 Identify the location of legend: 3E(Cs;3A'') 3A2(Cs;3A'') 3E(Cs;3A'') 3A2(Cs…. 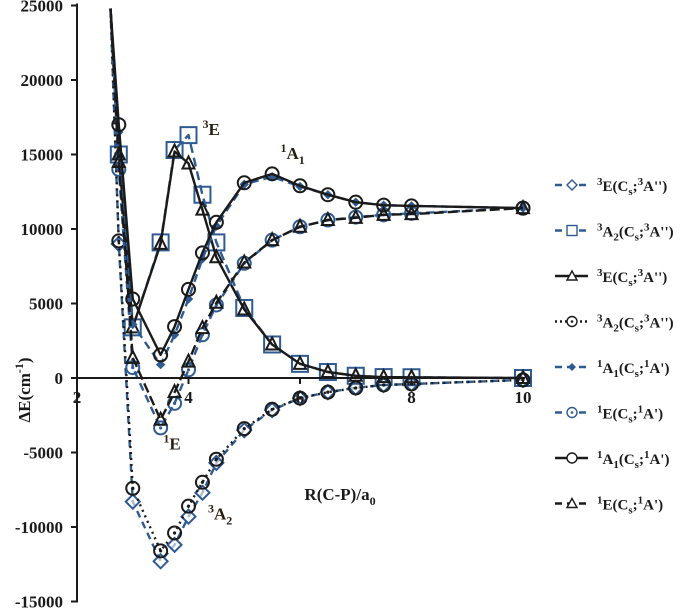
(614, 346).